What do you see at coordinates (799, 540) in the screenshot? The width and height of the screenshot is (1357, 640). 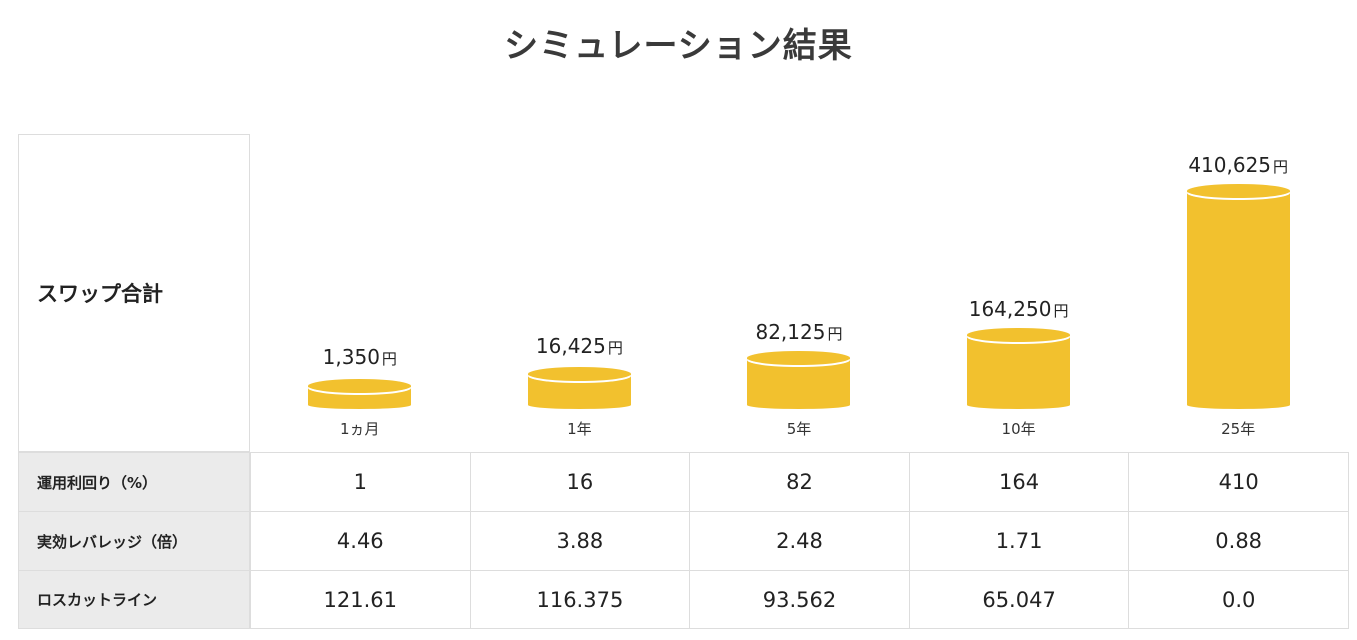 I see `leverage-cell: 2.48` at bounding box center [799, 540].